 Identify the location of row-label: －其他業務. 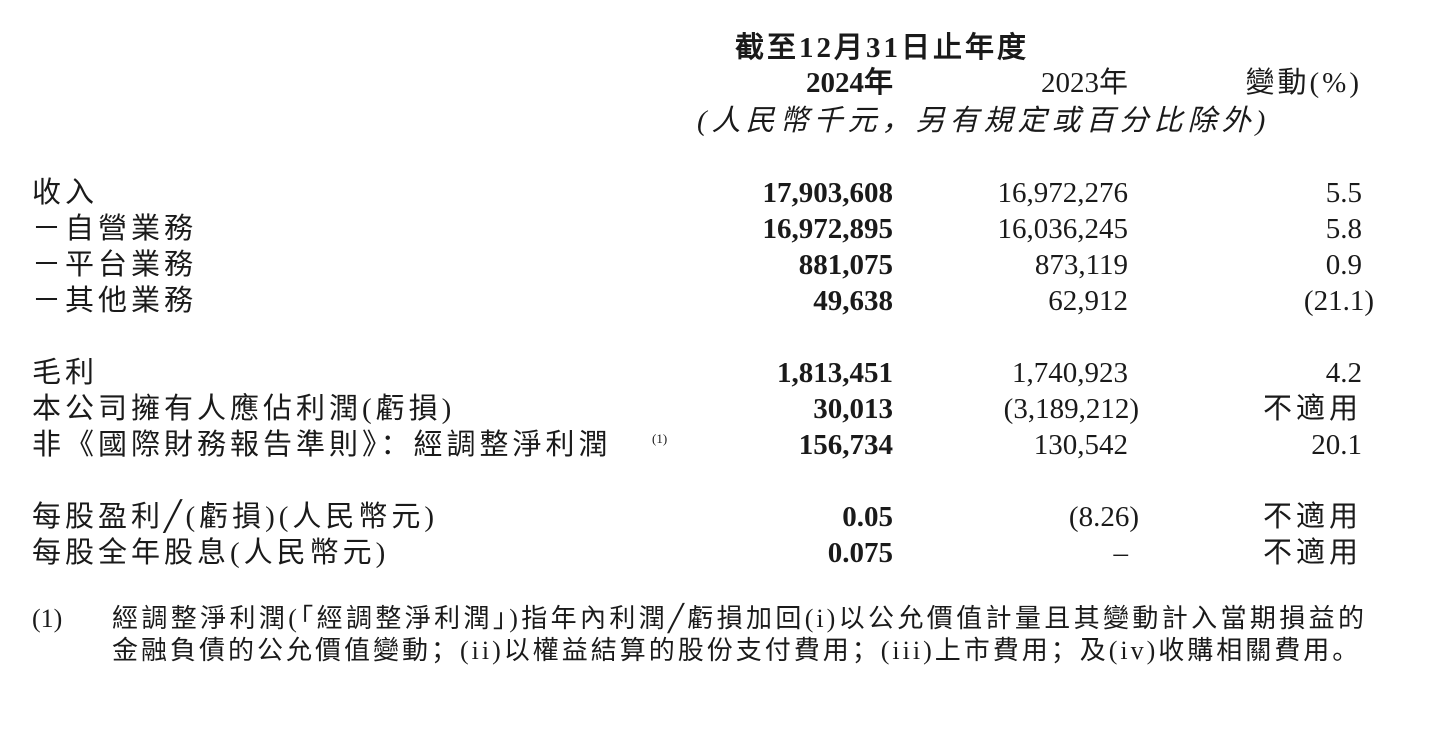
(115, 301).